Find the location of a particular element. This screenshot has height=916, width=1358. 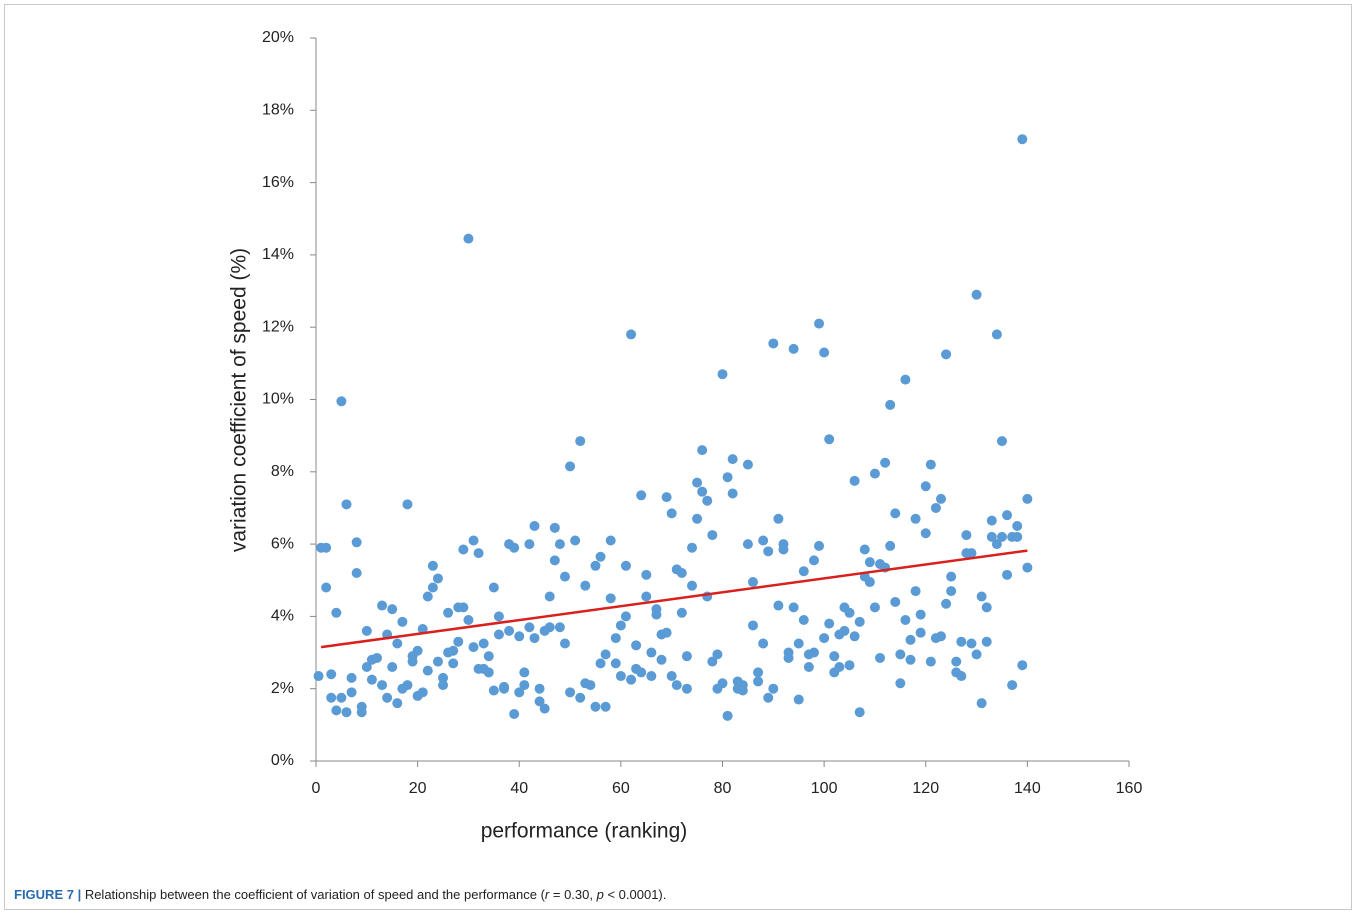

x-tick-label: 20 is located at coordinates (418, 788).